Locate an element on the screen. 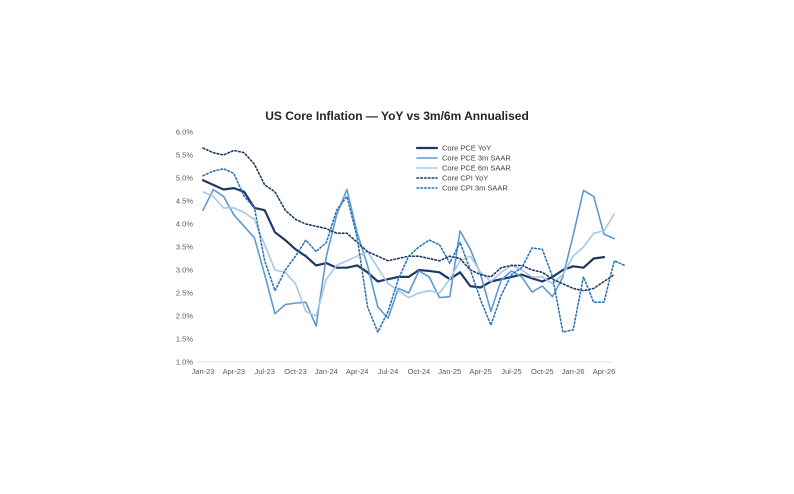  y-tick-label: 3.0% is located at coordinates (184, 270).